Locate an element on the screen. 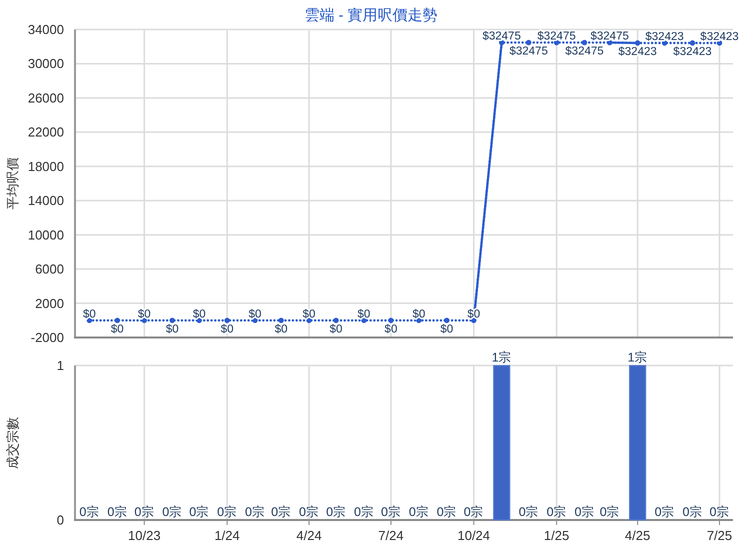 The image size is (740, 550). y-tick-label: 0 is located at coordinates (60, 520).